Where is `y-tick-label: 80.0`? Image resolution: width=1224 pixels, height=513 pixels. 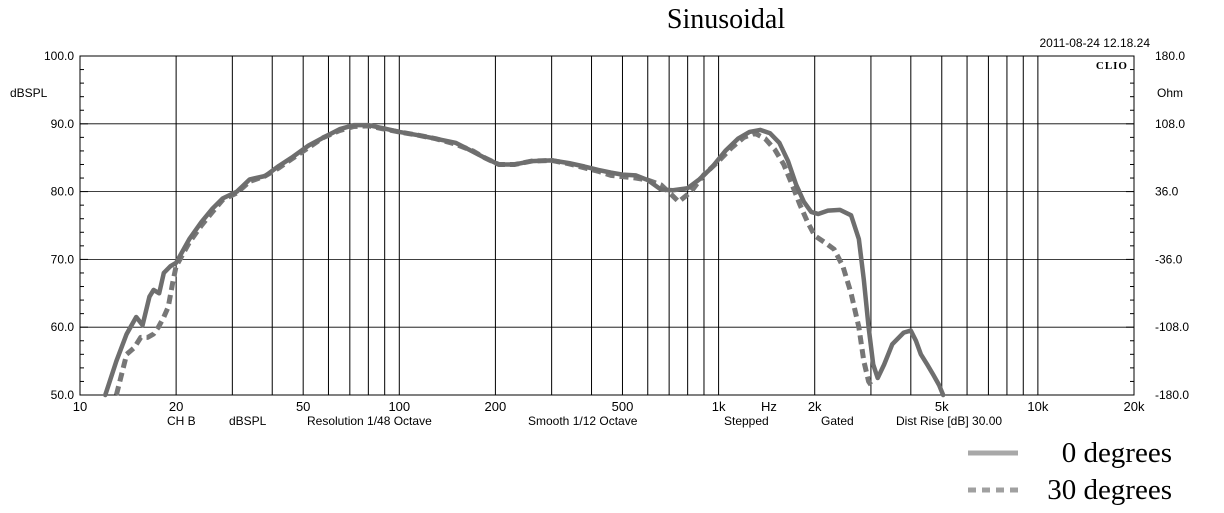
y-tick-label: 80.0 is located at coordinates (63, 192).